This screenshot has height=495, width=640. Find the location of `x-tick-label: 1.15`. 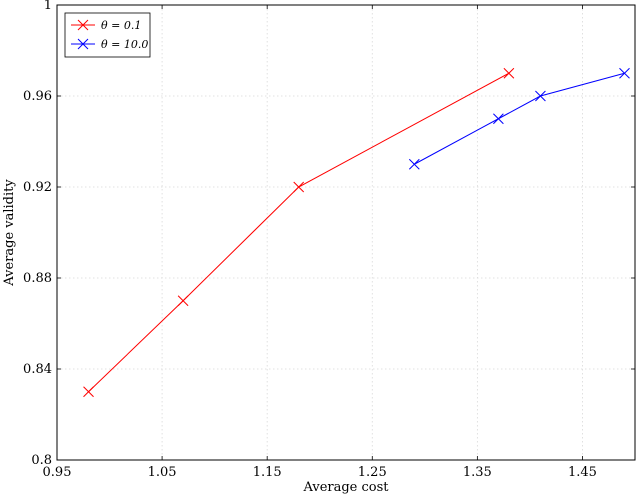

x-tick-label: 1.15 is located at coordinates (267, 472).